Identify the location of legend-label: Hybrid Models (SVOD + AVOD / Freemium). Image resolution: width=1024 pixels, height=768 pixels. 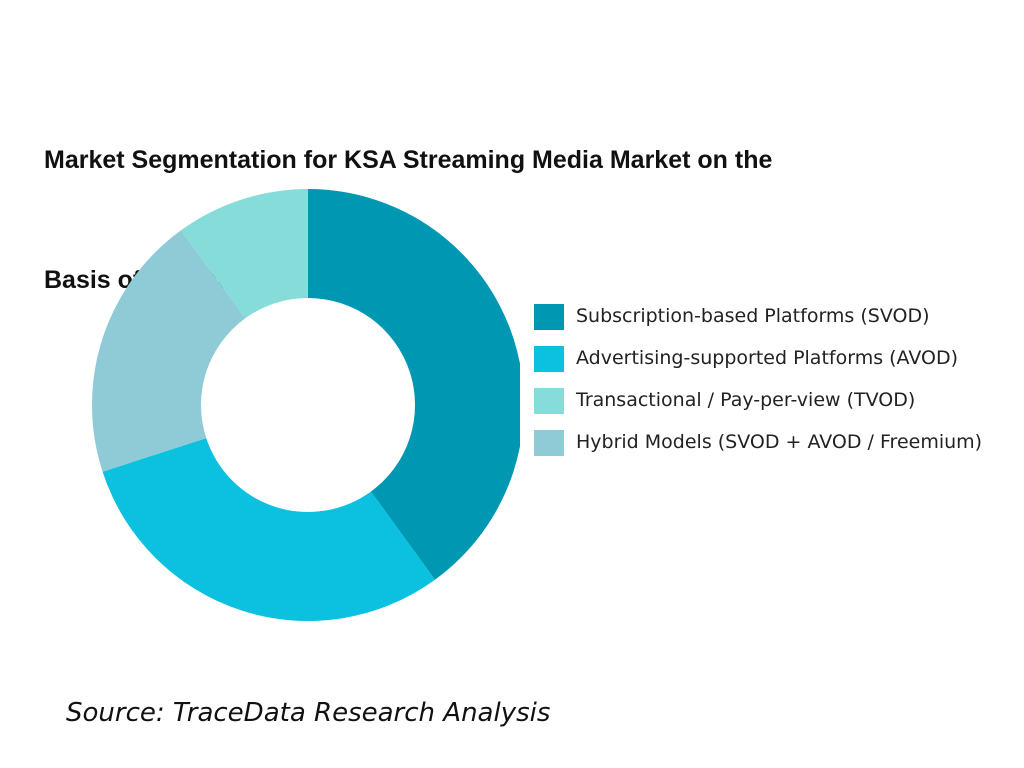
(779, 442).